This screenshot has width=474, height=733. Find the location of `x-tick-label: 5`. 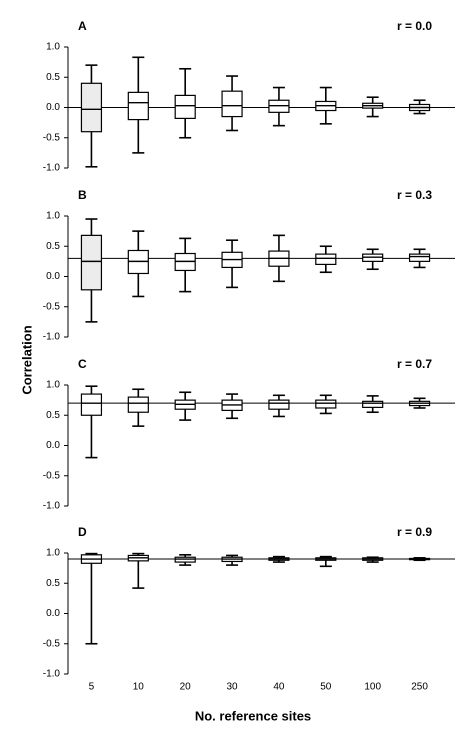

x-tick-label: 5 is located at coordinates (92, 687).